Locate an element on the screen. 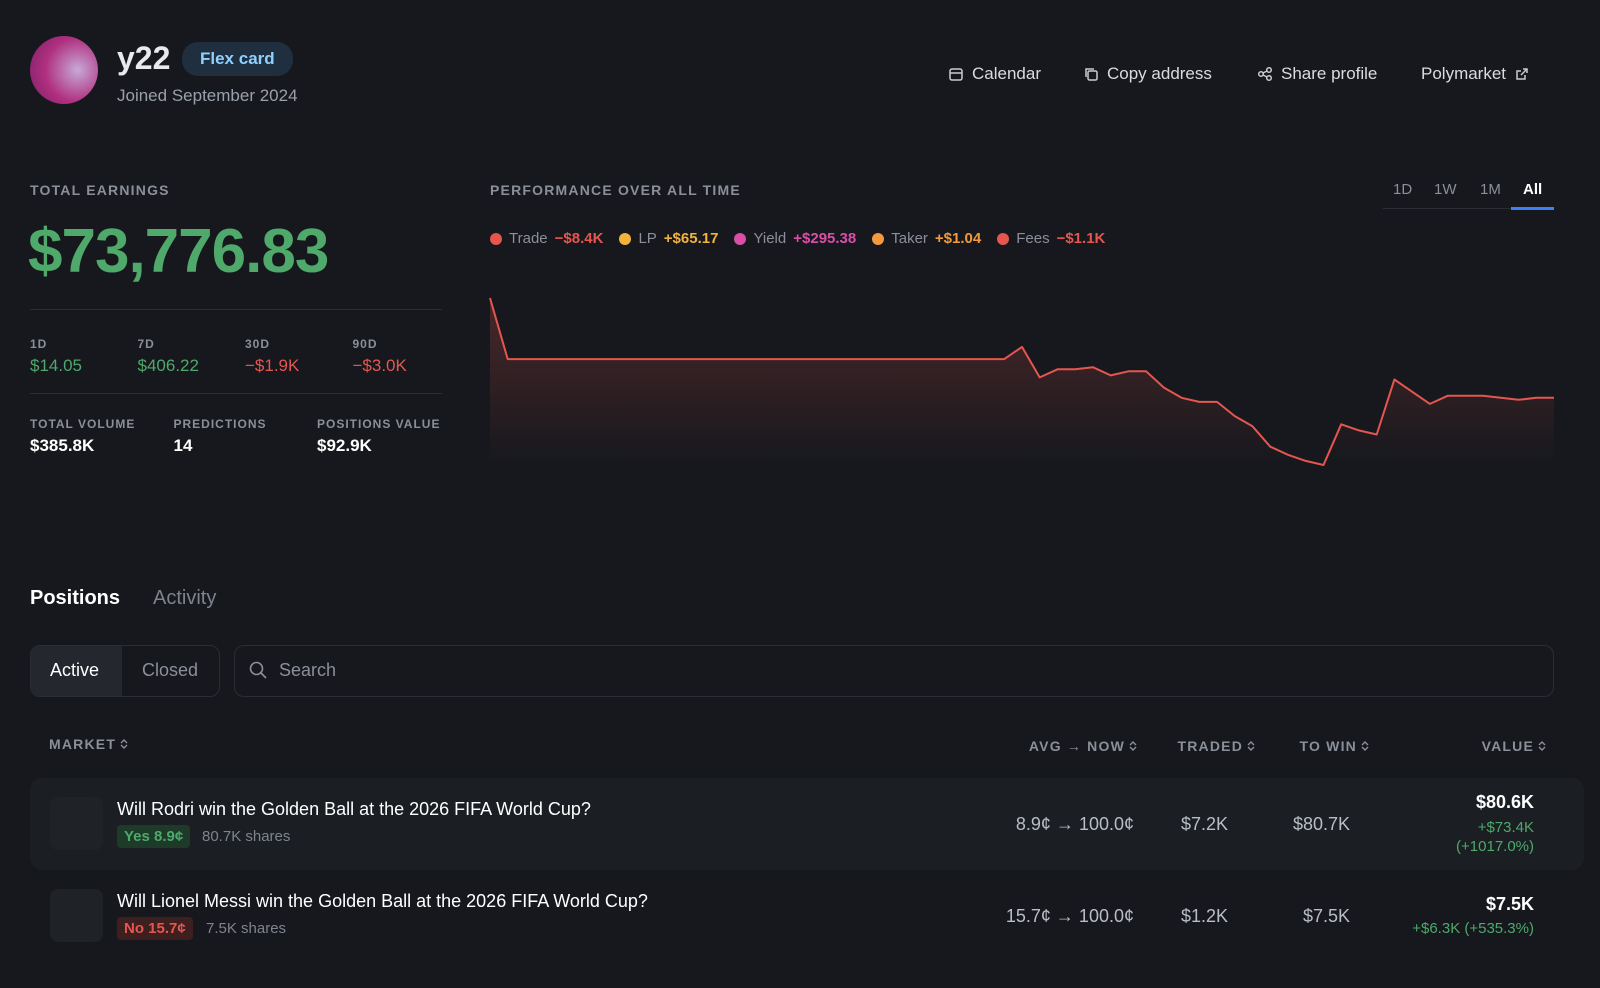 The width and height of the screenshot is (1600, 988). stat-label: PREDICTIONS is located at coordinates (220, 424).